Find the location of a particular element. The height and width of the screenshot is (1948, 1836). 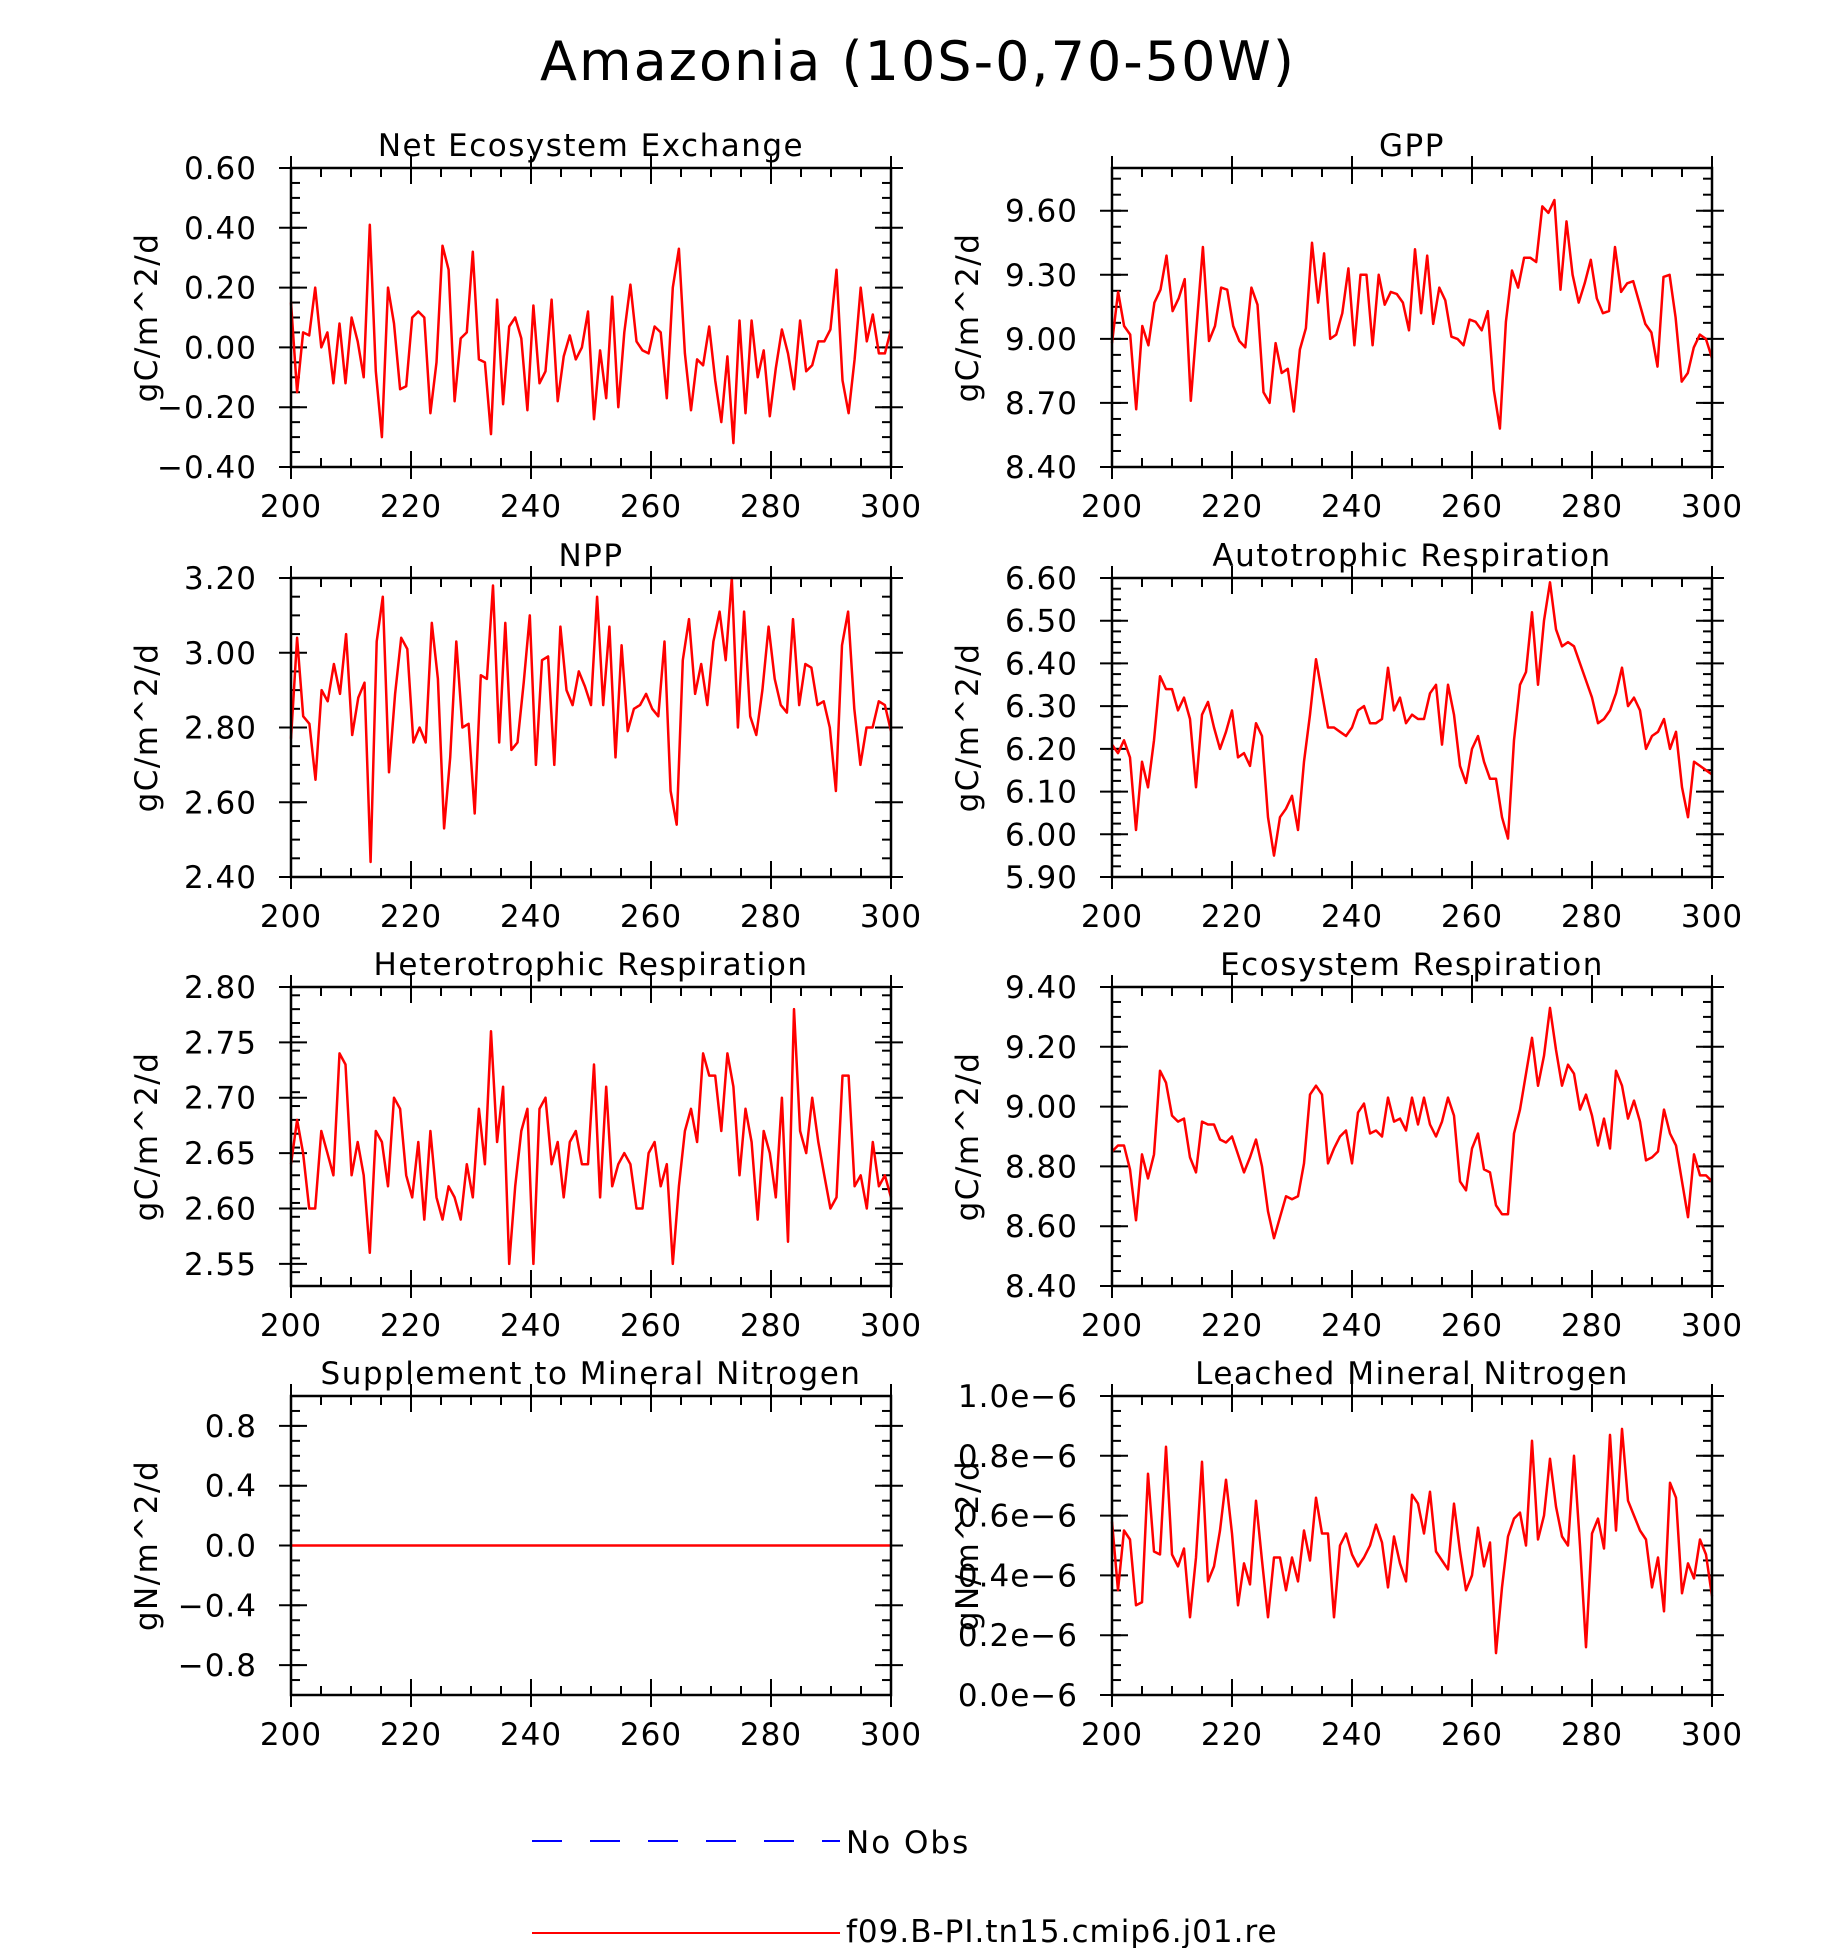

y-tick-label: −0.8 is located at coordinates (217, 1666).